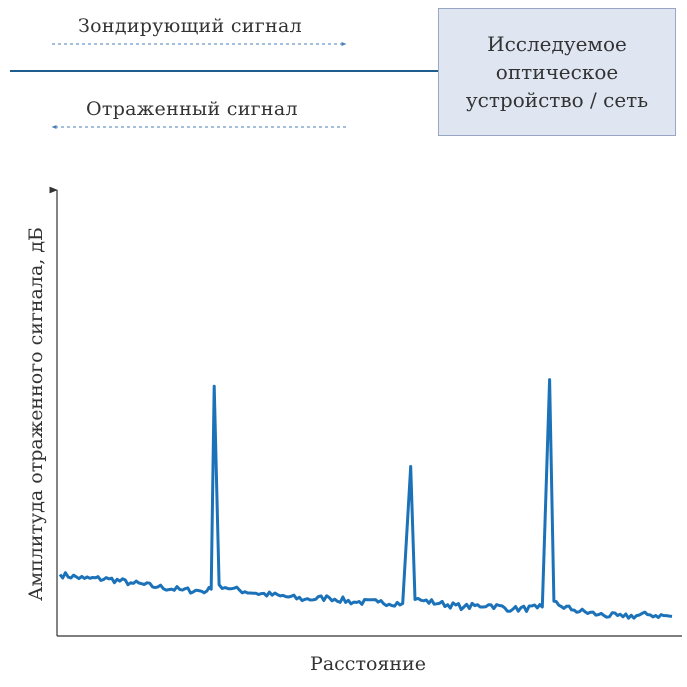 This screenshot has height=687, width=687. I want to click on probe-signal-label: Зондирующий сигнал, so click(190, 26).